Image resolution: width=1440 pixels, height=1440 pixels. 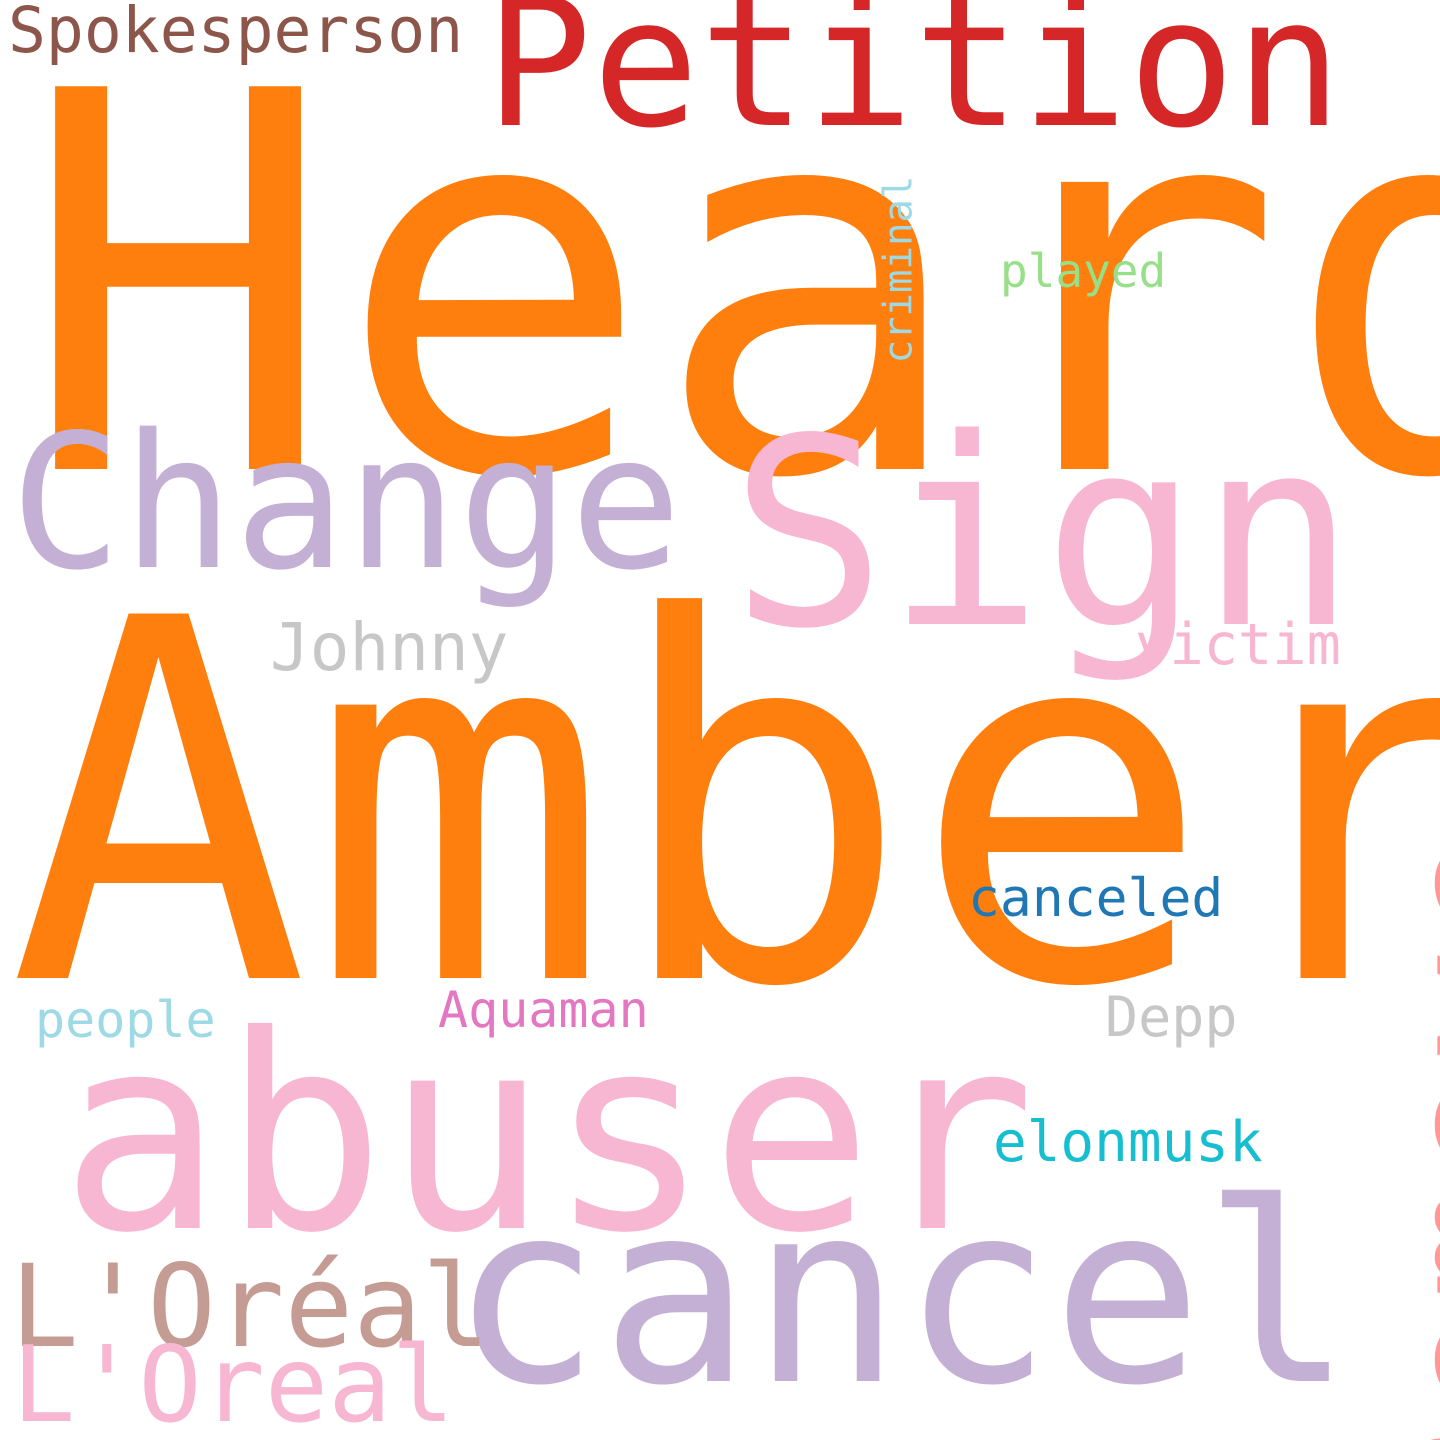 What do you see at coordinates (1083, 271) in the screenshot?
I see `word-played: played` at bounding box center [1083, 271].